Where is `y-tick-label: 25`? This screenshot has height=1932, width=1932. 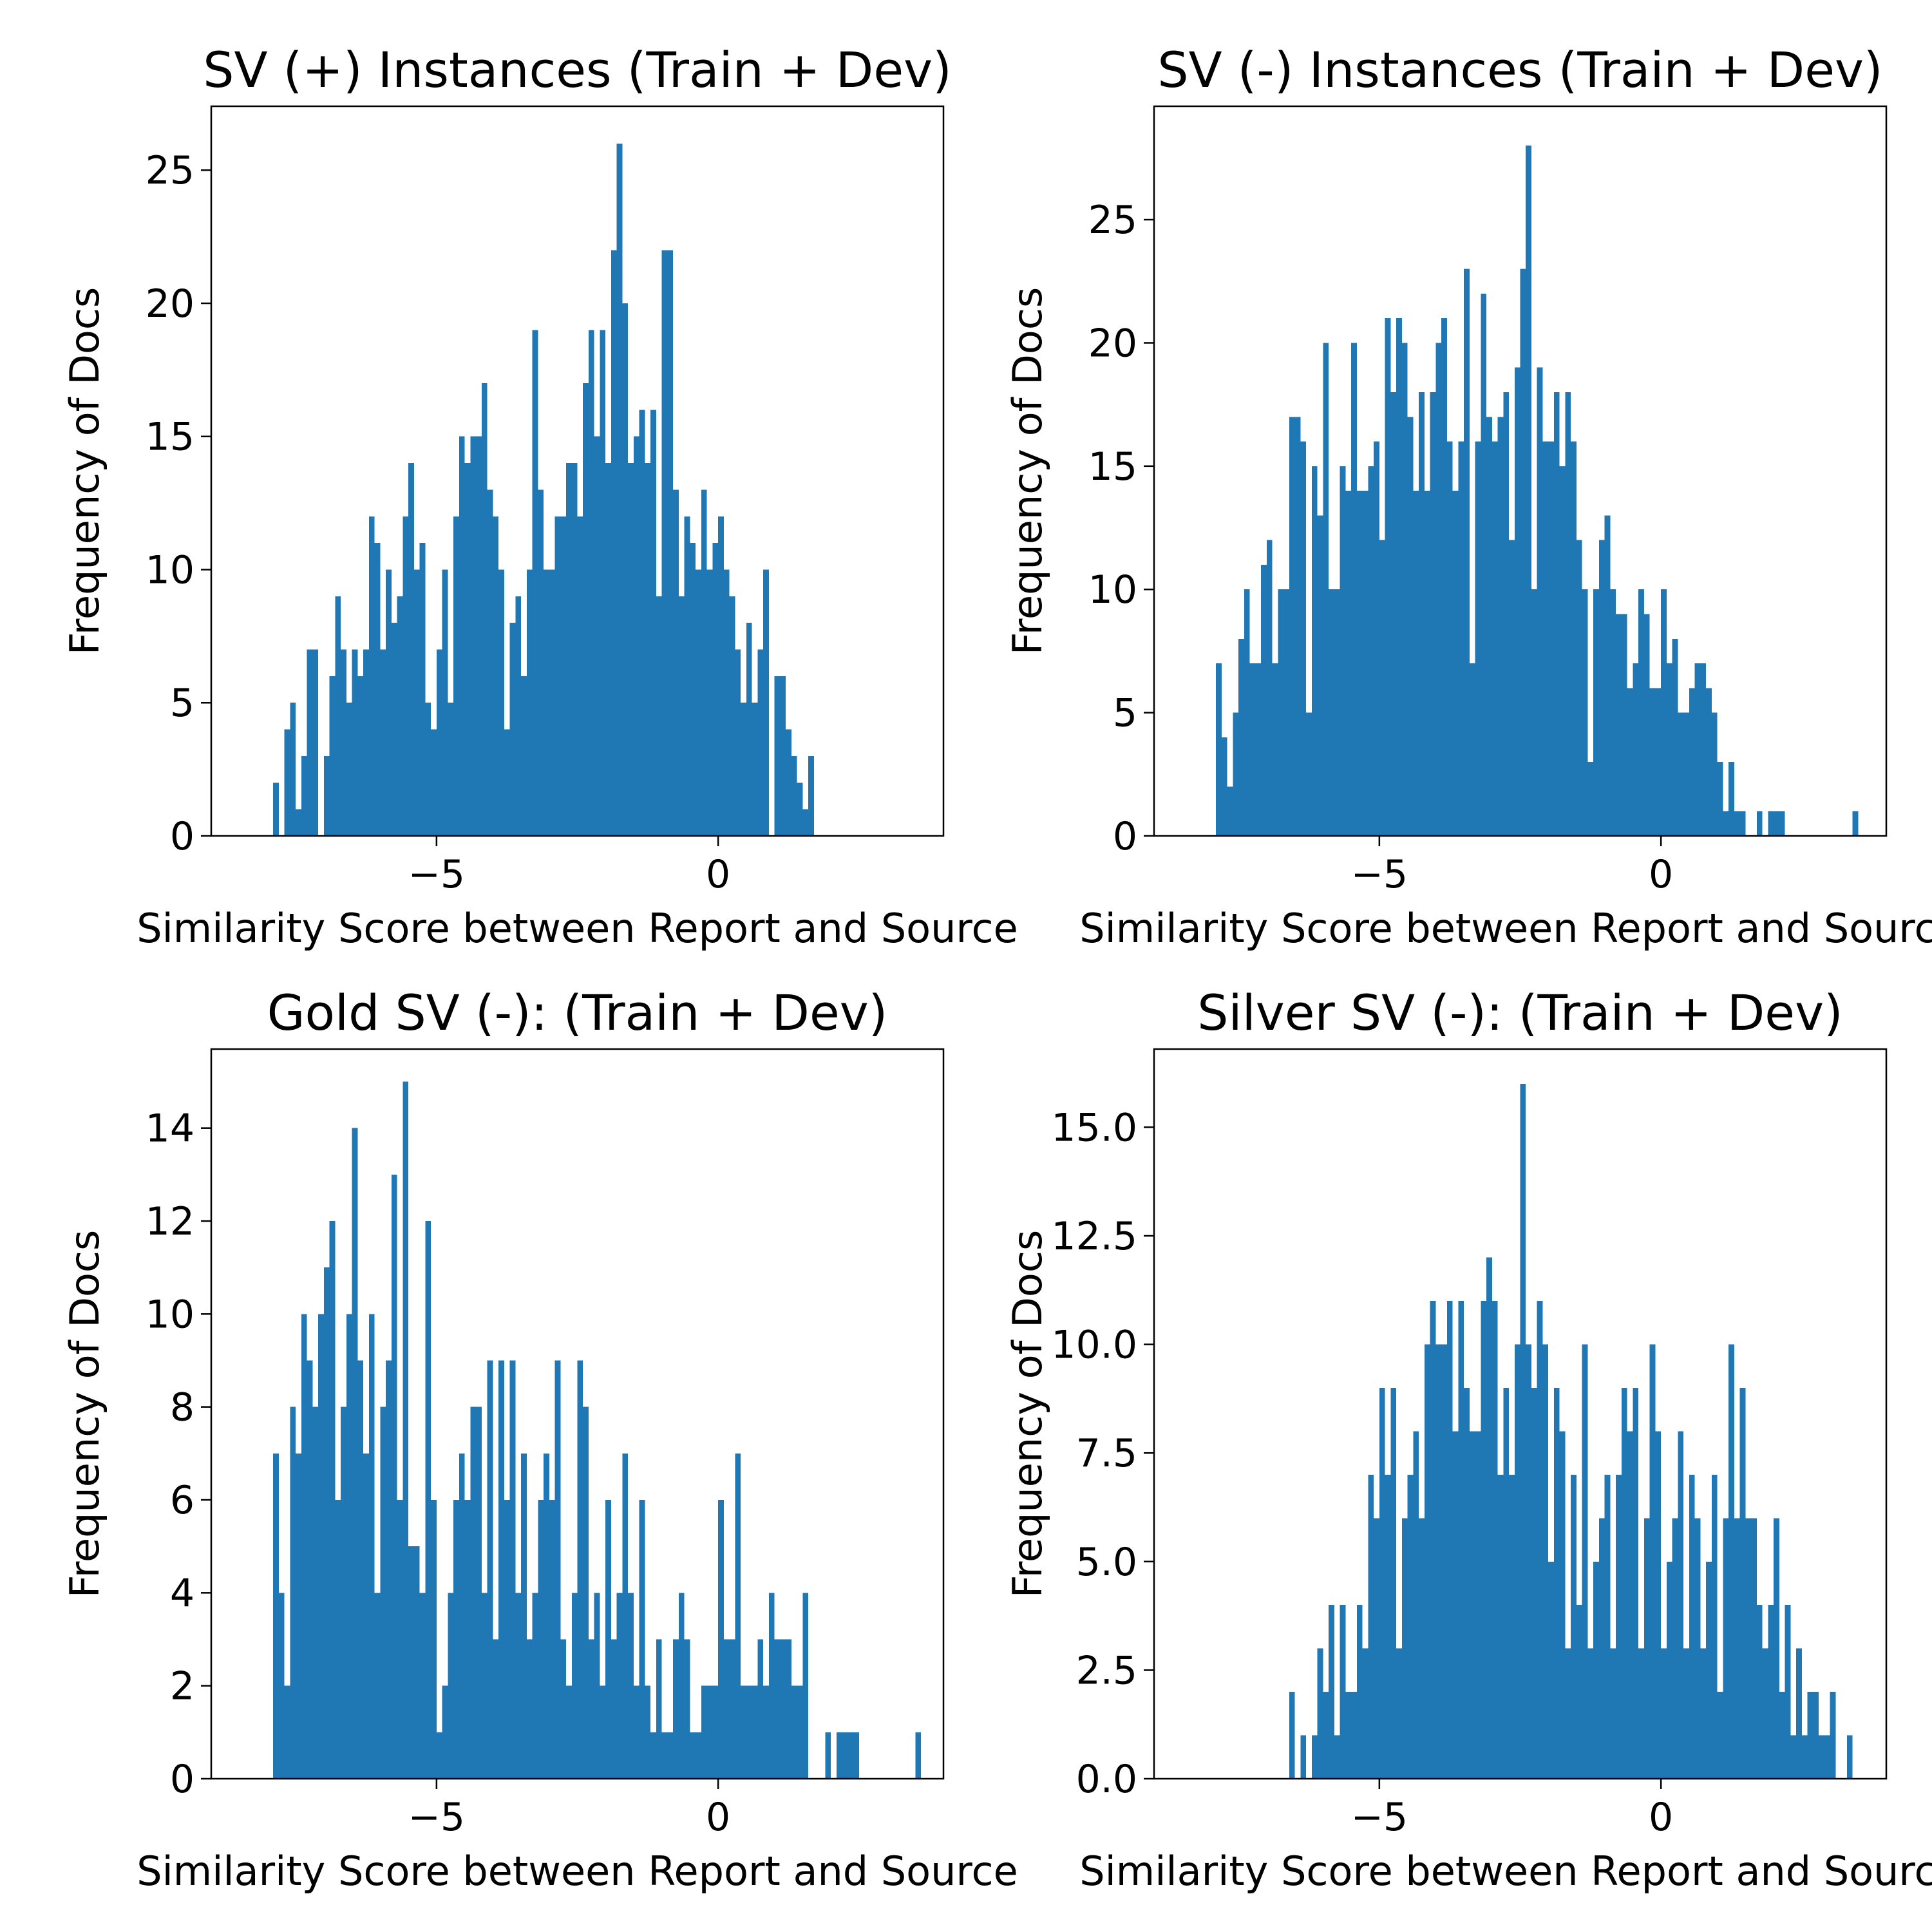 y-tick-label: 25 is located at coordinates (1112, 221).